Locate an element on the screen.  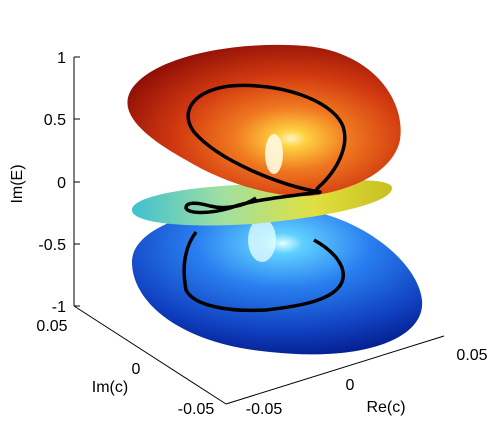
x-tick-label: -0.05 is located at coordinates (264, 409).